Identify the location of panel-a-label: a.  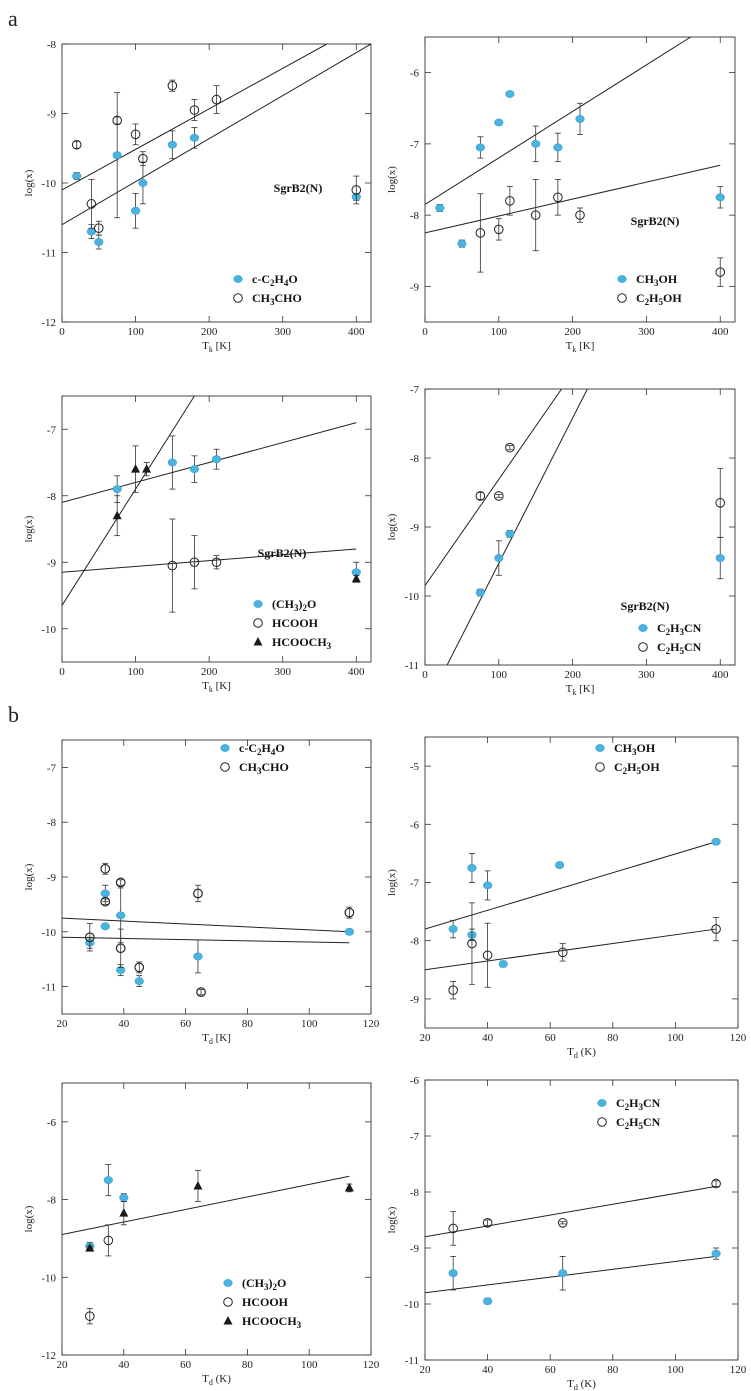
(13, 18).